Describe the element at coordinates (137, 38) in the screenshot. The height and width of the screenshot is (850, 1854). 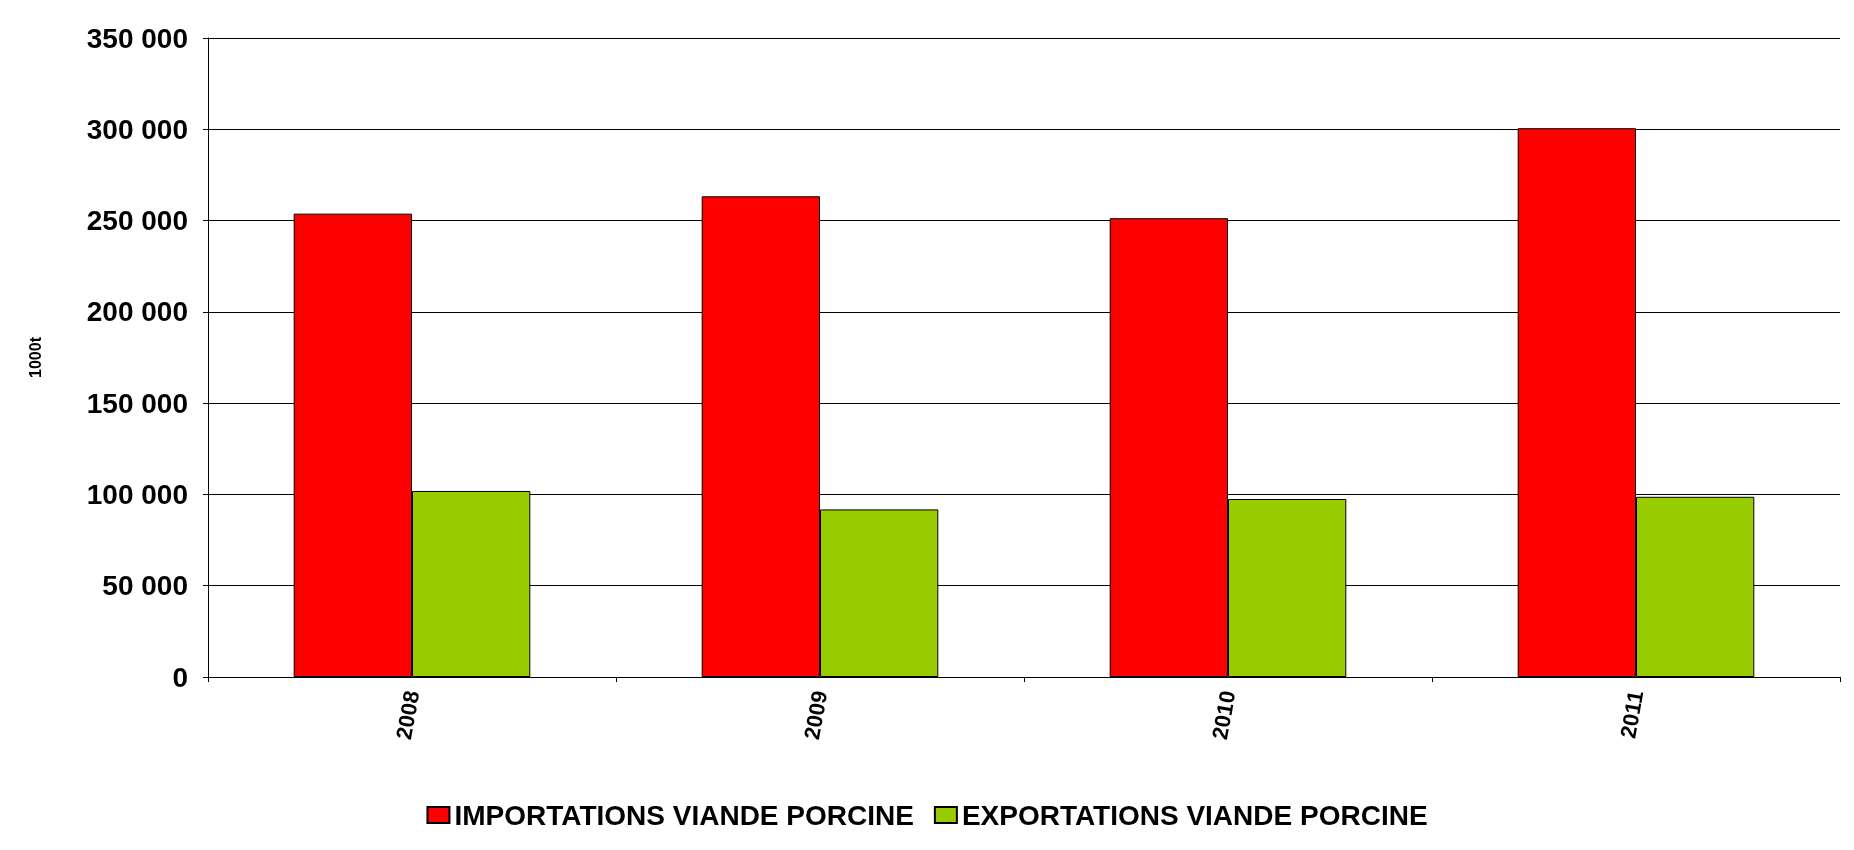
I see `y-tick-label: 350 000` at that location.